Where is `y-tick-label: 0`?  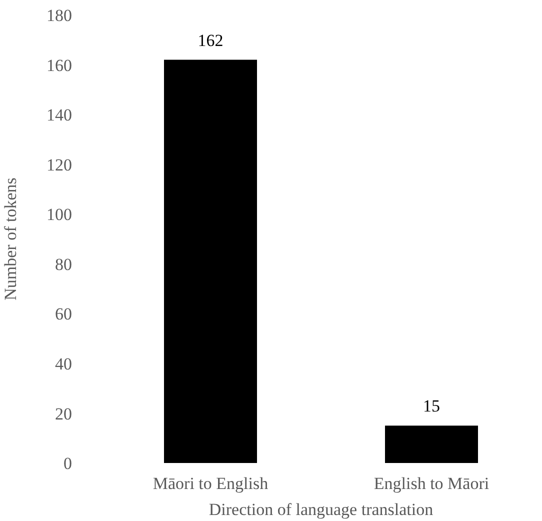
y-tick-label: 0 is located at coordinates (68, 464).